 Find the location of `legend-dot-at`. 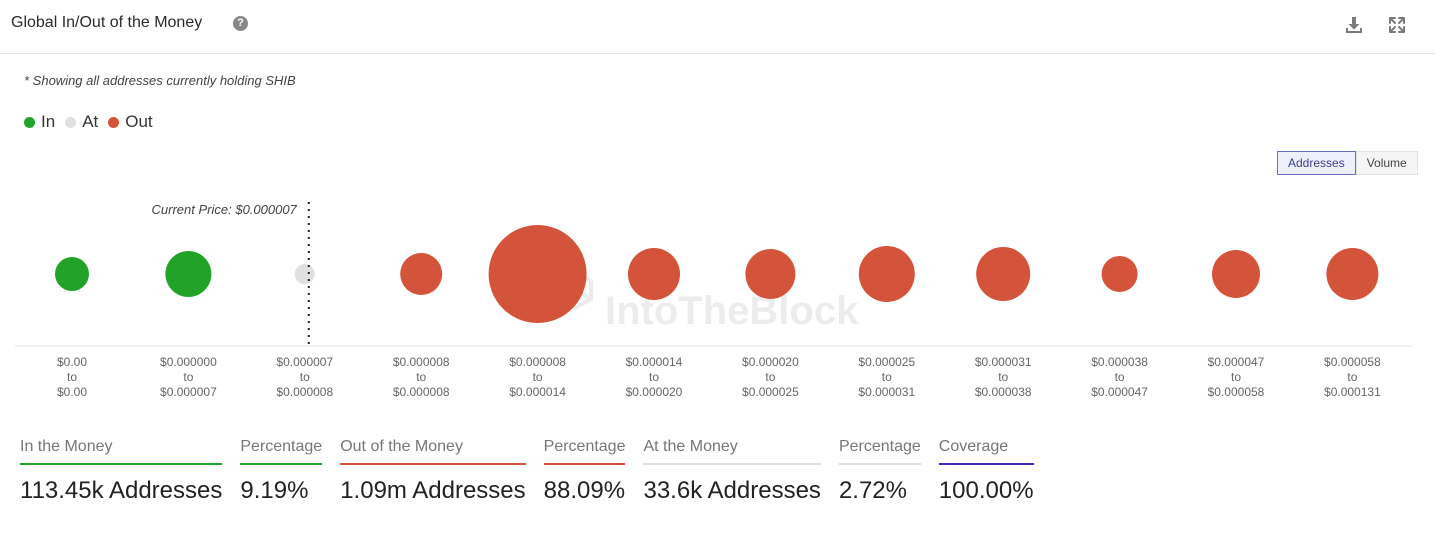

legend-dot-at is located at coordinates (71, 122).